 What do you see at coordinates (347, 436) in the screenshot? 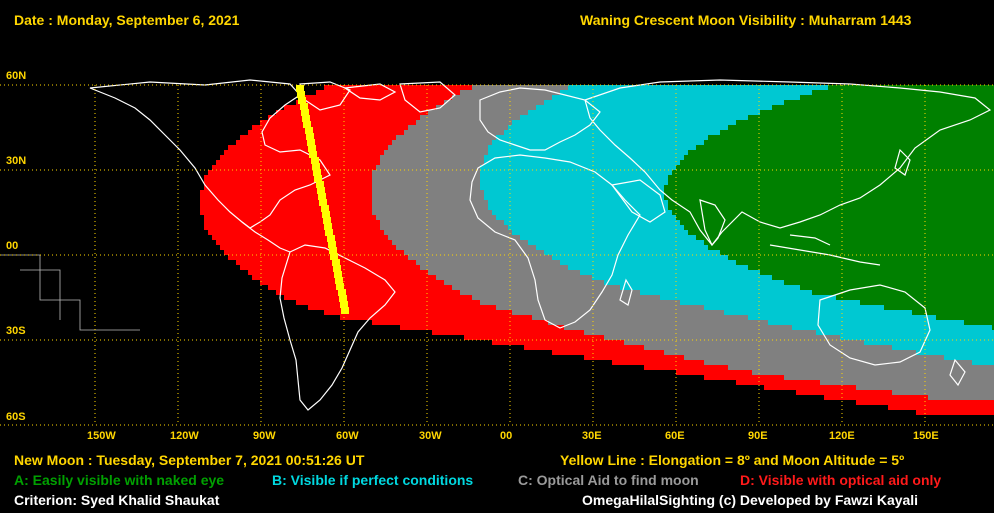
I see `lon-label-60w: 60W` at bounding box center [347, 436].